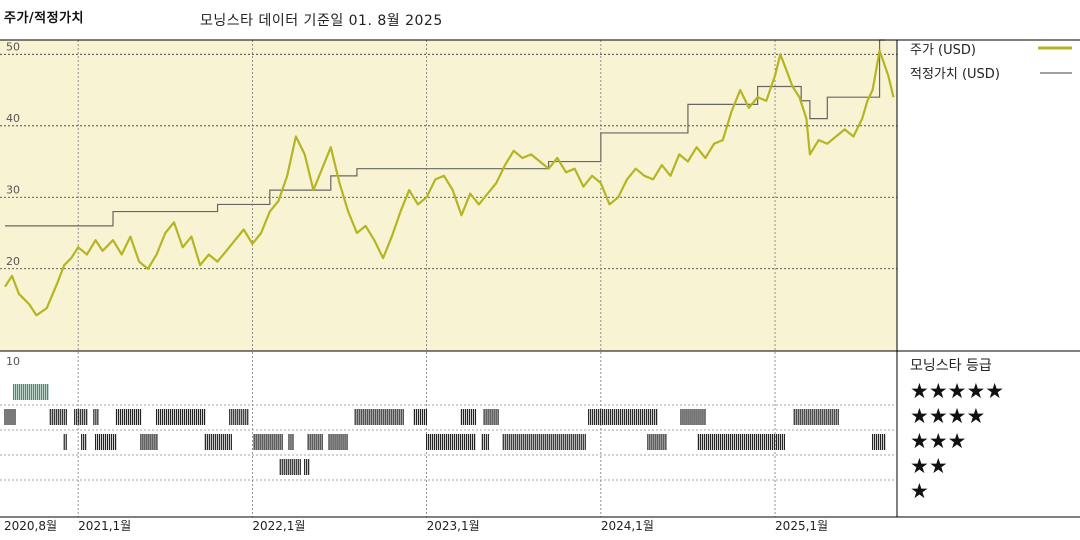 This screenshot has width=1080, height=540. I want to click on x-tick-label: 2023,1월, so click(453, 526).